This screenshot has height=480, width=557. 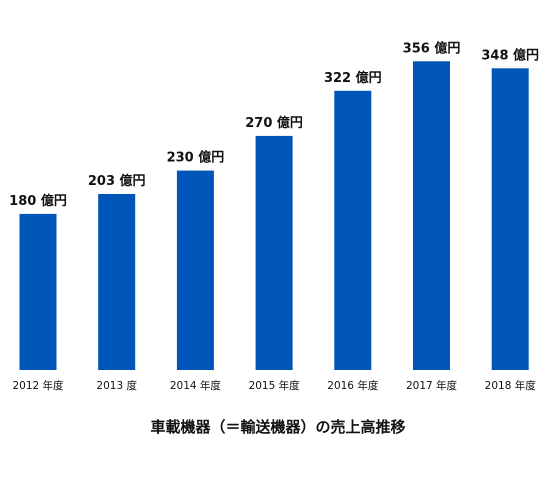 What do you see at coordinates (353, 385) in the screenshot?
I see `category-label-4: 2016 年度` at bounding box center [353, 385].